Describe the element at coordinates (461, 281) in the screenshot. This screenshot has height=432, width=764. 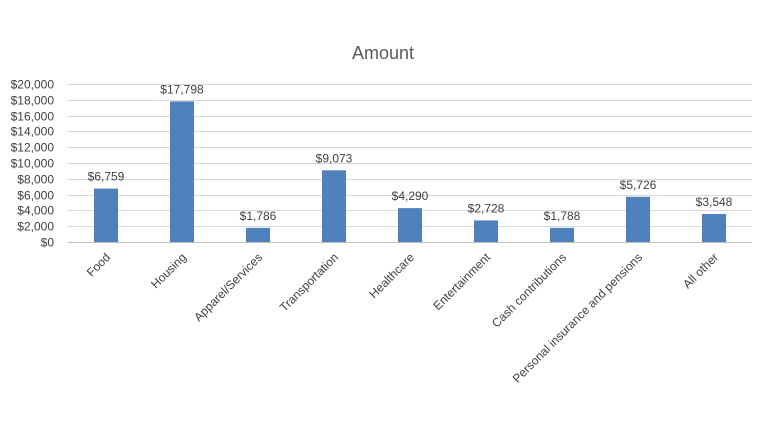
I see `x-tick-label: Entertainment` at that location.